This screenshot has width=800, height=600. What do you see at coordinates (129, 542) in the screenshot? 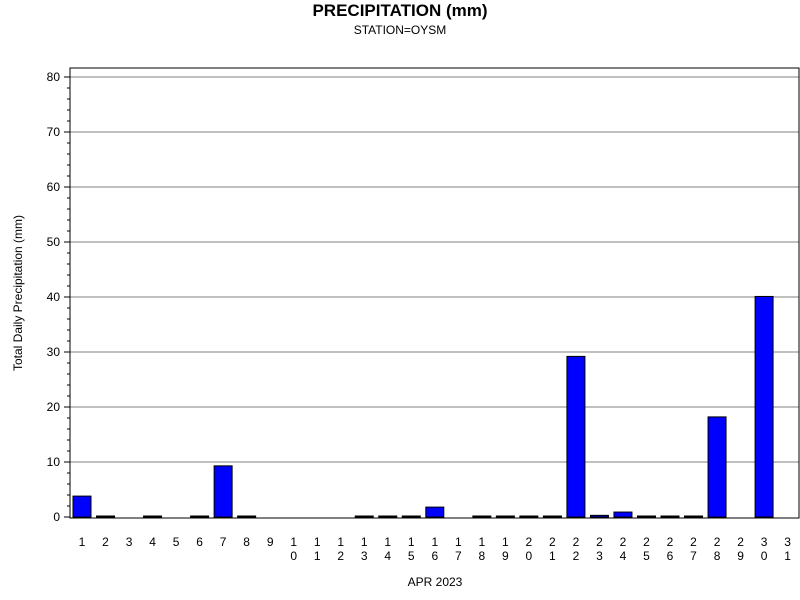
I see `x-tick-label: 3` at bounding box center [129, 542].